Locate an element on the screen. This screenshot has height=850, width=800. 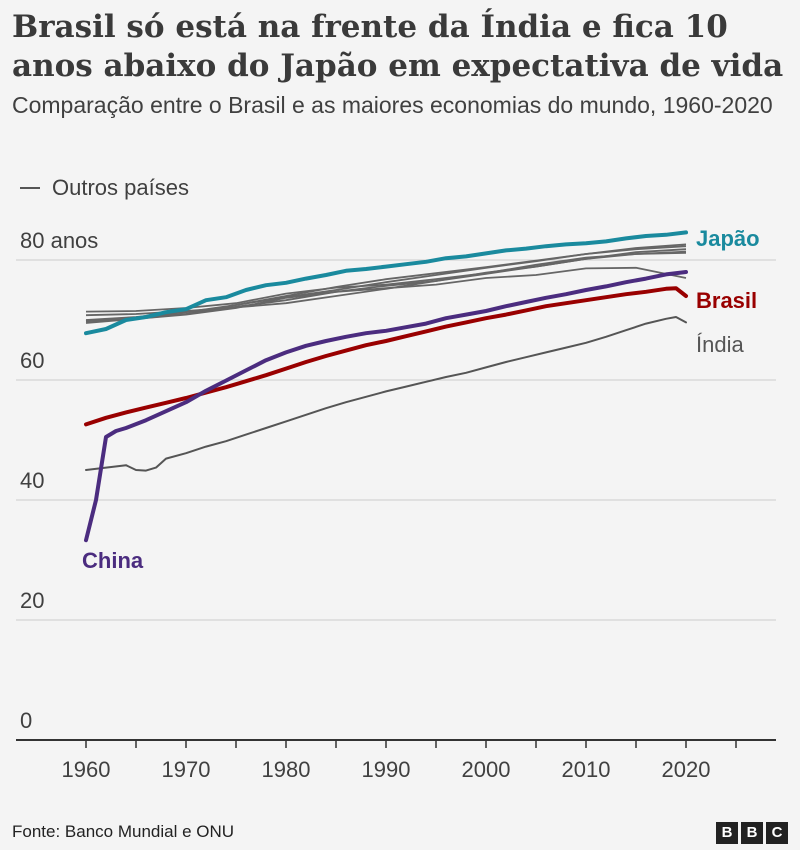
series-line-índia is located at coordinates (386, 394).